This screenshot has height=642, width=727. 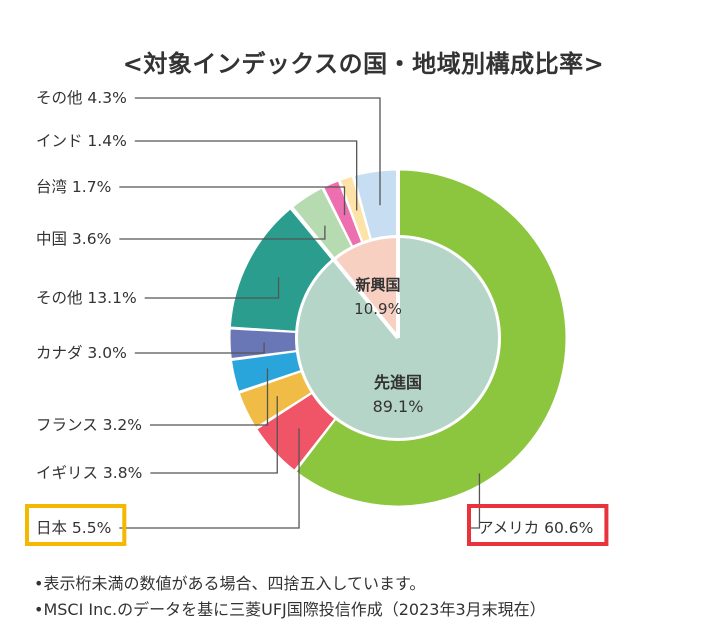 What do you see at coordinates (398, 382) in the screenshot?
I see `inner-label-developed-name: 先進国` at bounding box center [398, 382].